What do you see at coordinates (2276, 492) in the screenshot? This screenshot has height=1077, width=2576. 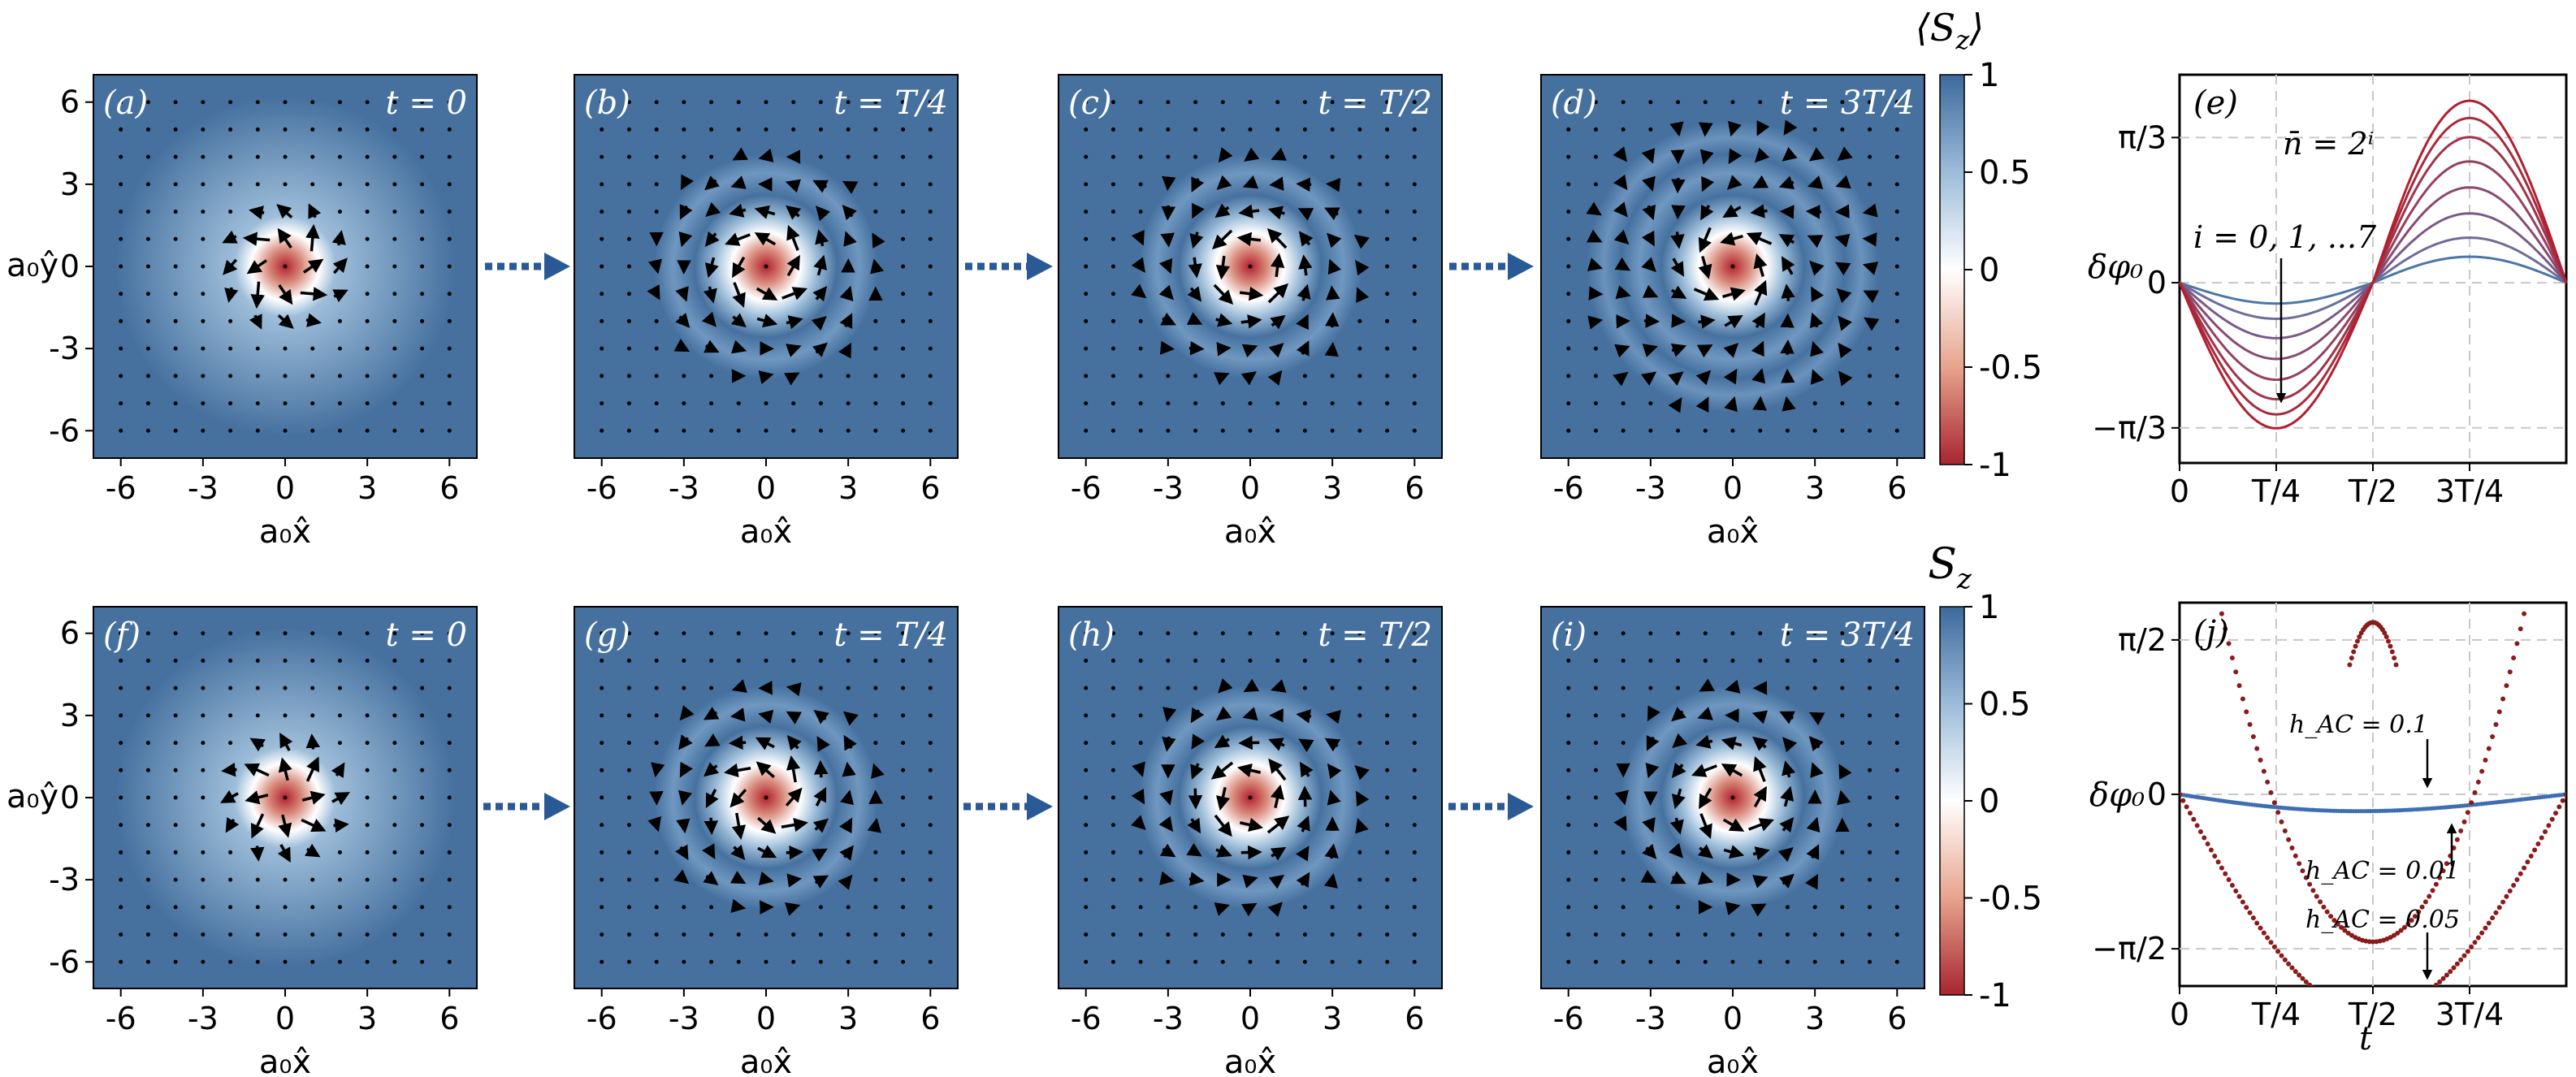 I see `x-tick-label: T/4` at bounding box center [2276, 492].